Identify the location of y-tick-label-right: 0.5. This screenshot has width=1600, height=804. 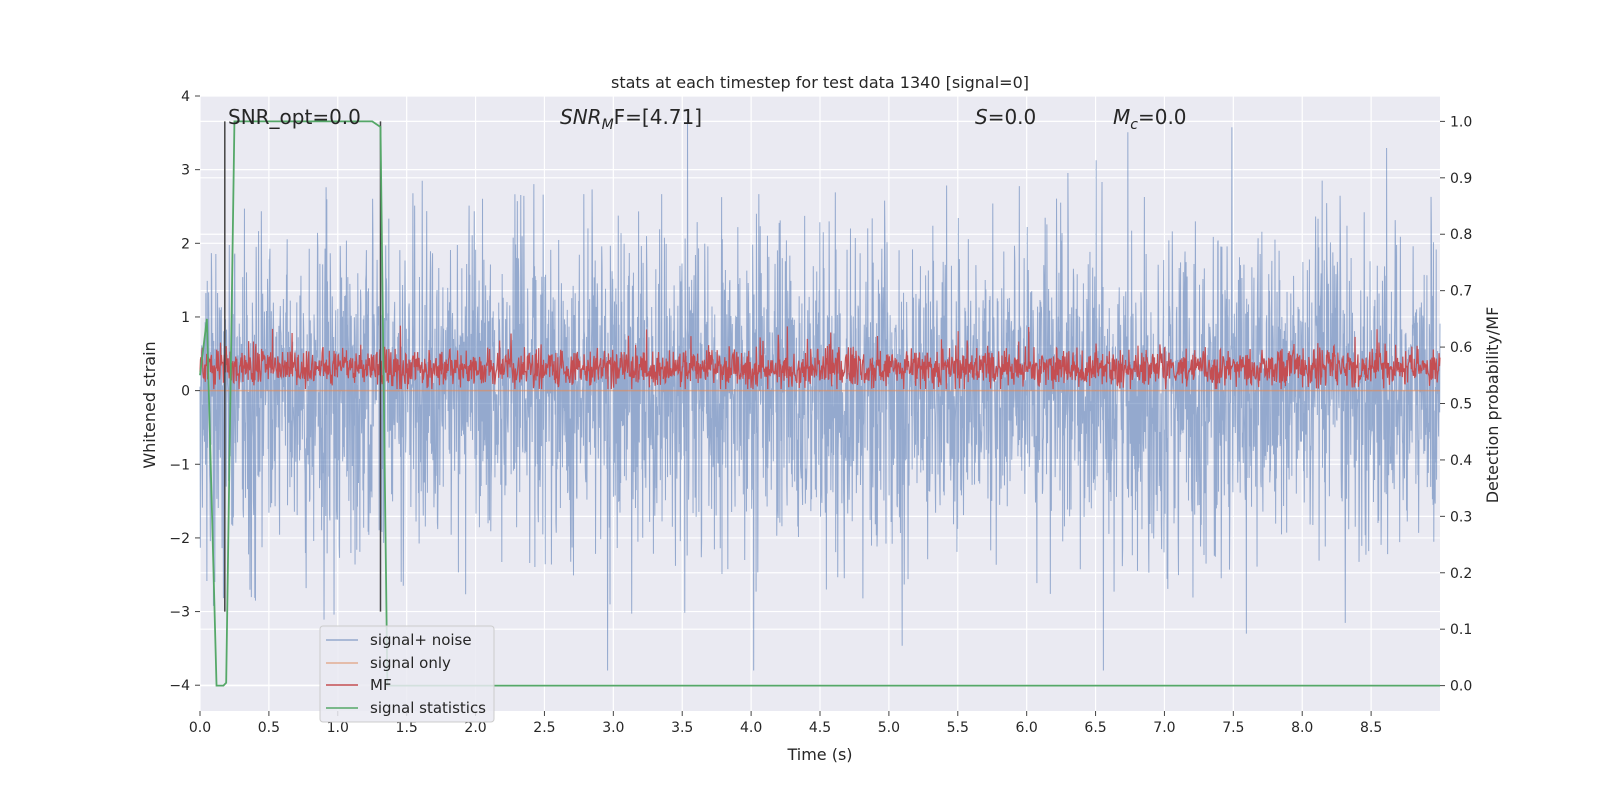
(1461, 405).